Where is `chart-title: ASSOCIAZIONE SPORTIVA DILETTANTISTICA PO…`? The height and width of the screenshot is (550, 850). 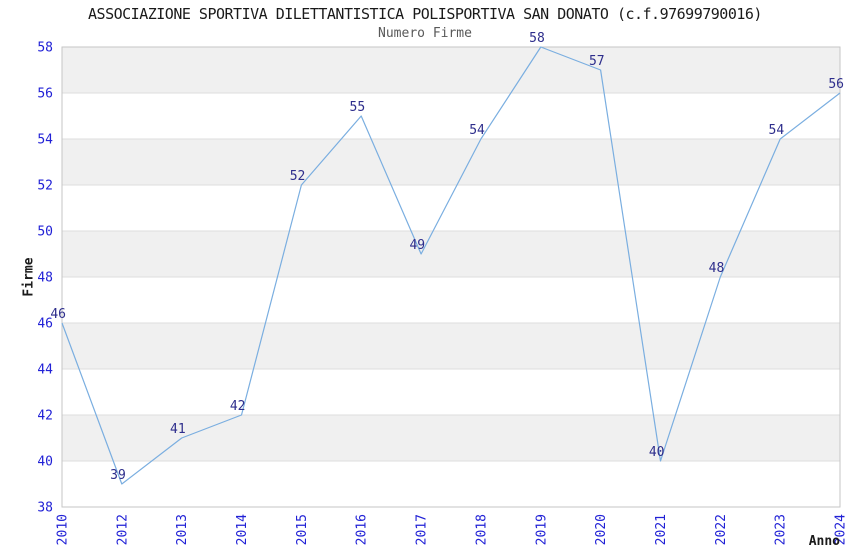
chart-title: ASSOCIAZIONE SPORTIVA DILETTANTISTICA PO… is located at coordinates (425, 14).